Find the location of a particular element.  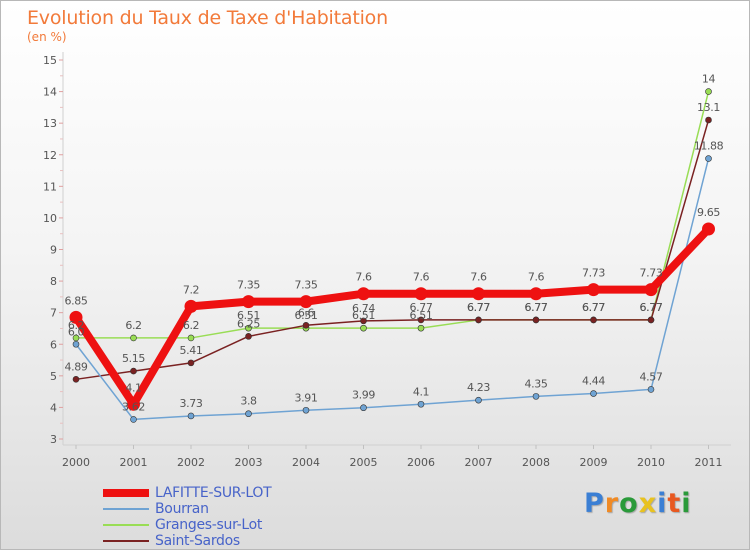

y-tick-label: 3 is located at coordinates (53, 439).